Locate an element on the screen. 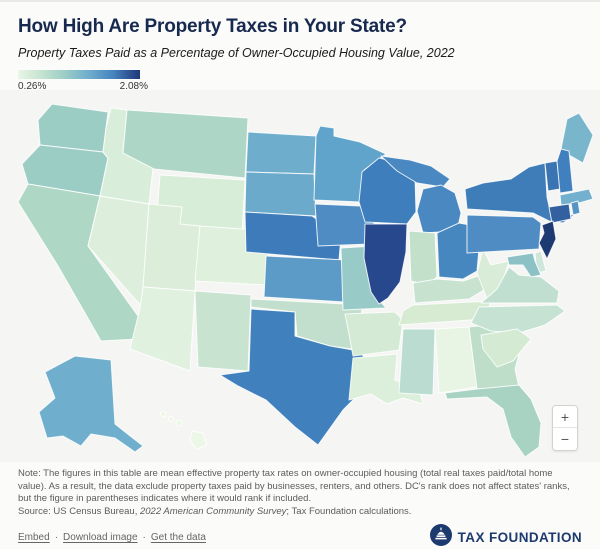  state-WA is located at coordinates (73, 128).